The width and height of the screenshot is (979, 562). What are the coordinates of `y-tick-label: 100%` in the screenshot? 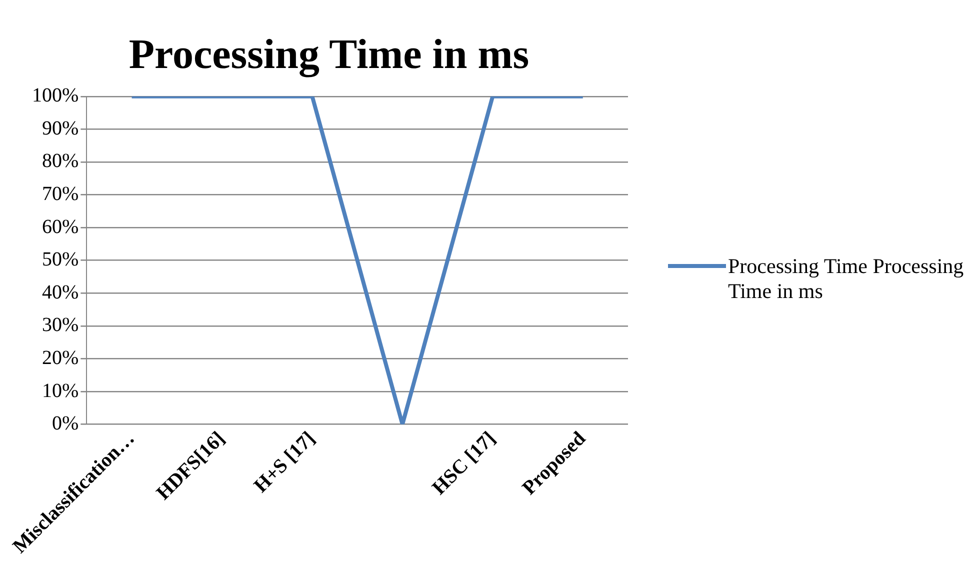 It's located at (55, 95).